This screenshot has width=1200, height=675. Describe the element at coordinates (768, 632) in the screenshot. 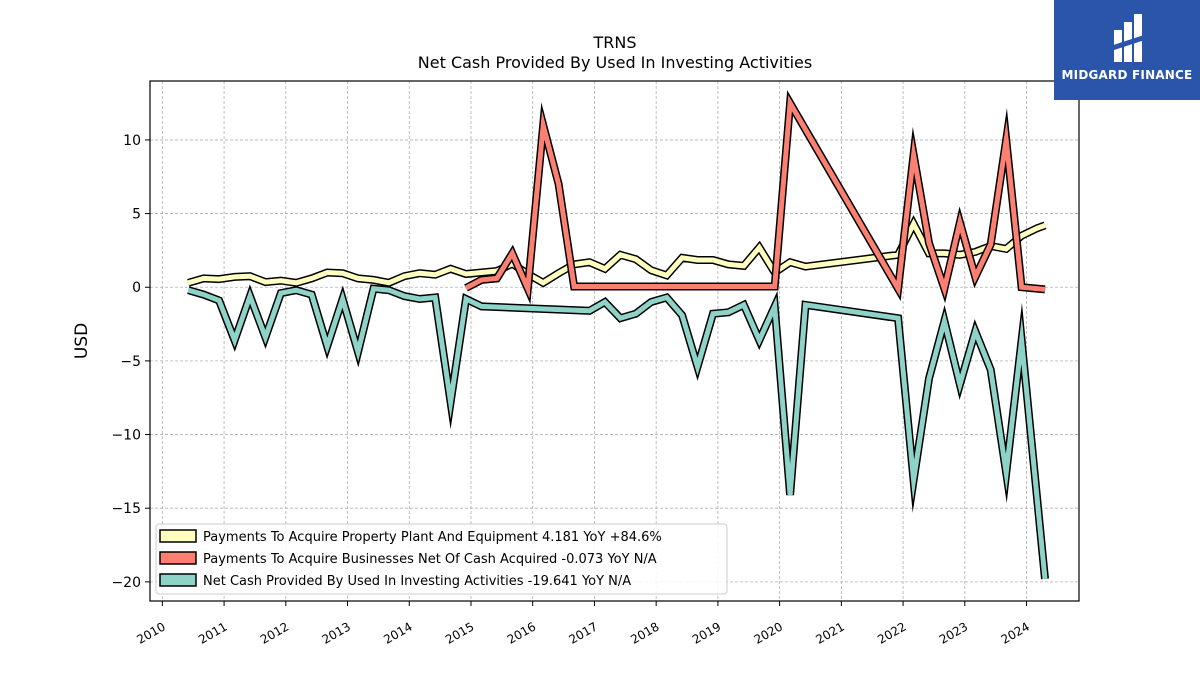

I see `x-tick-label: 2020` at that location.